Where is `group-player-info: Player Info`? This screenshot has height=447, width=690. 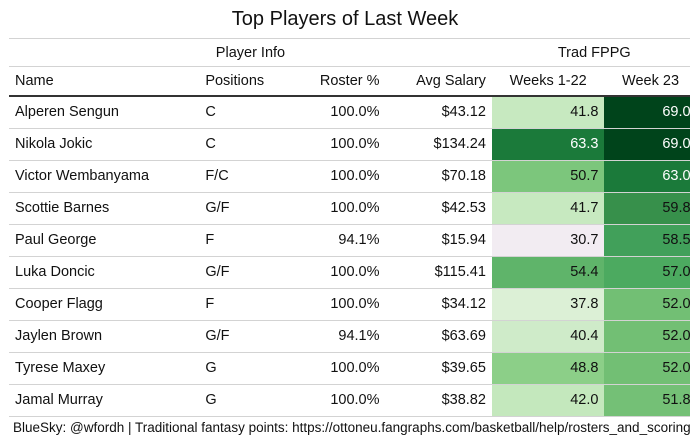
group-player-info: Player Info is located at coordinates (250, 52).